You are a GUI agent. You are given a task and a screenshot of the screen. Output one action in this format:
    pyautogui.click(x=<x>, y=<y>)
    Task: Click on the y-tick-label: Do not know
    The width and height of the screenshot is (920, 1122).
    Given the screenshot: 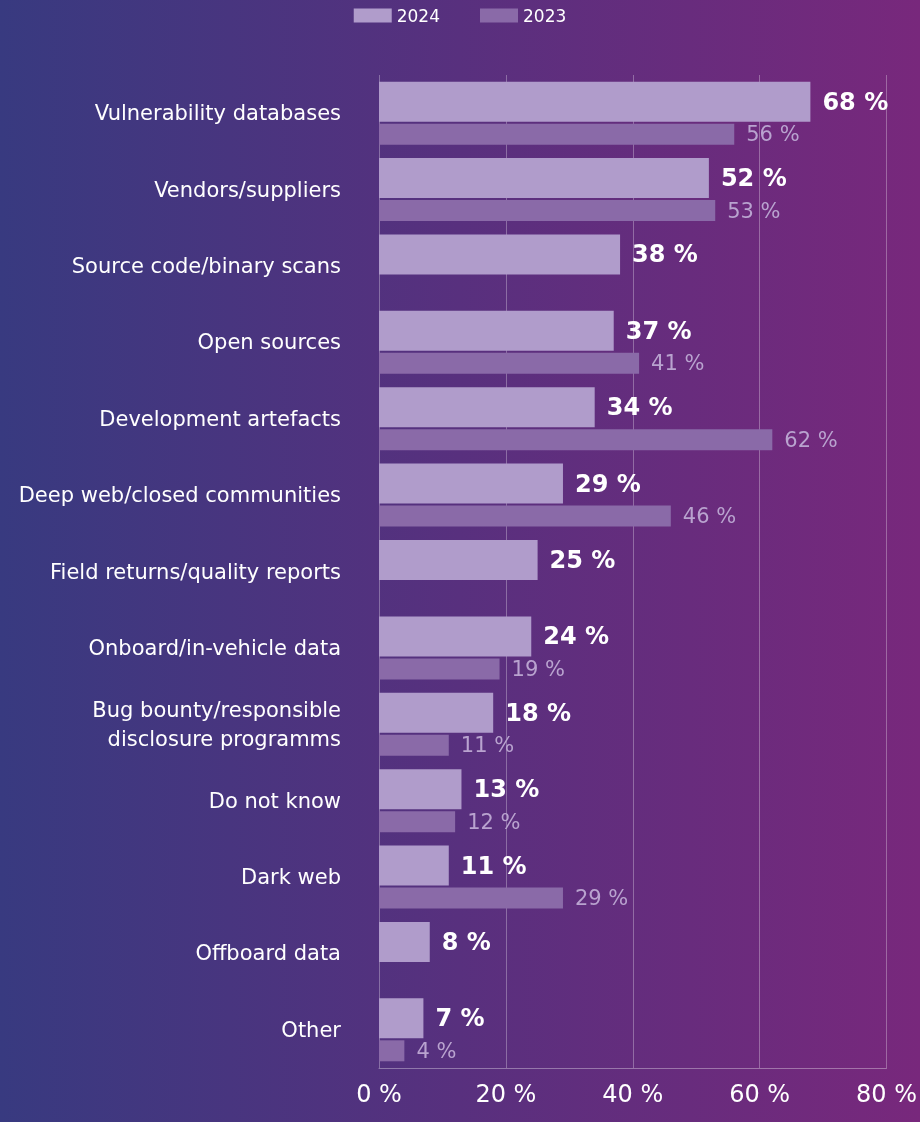 What is the action you would take?
    pyautogui.click(x=274, y=800)
    